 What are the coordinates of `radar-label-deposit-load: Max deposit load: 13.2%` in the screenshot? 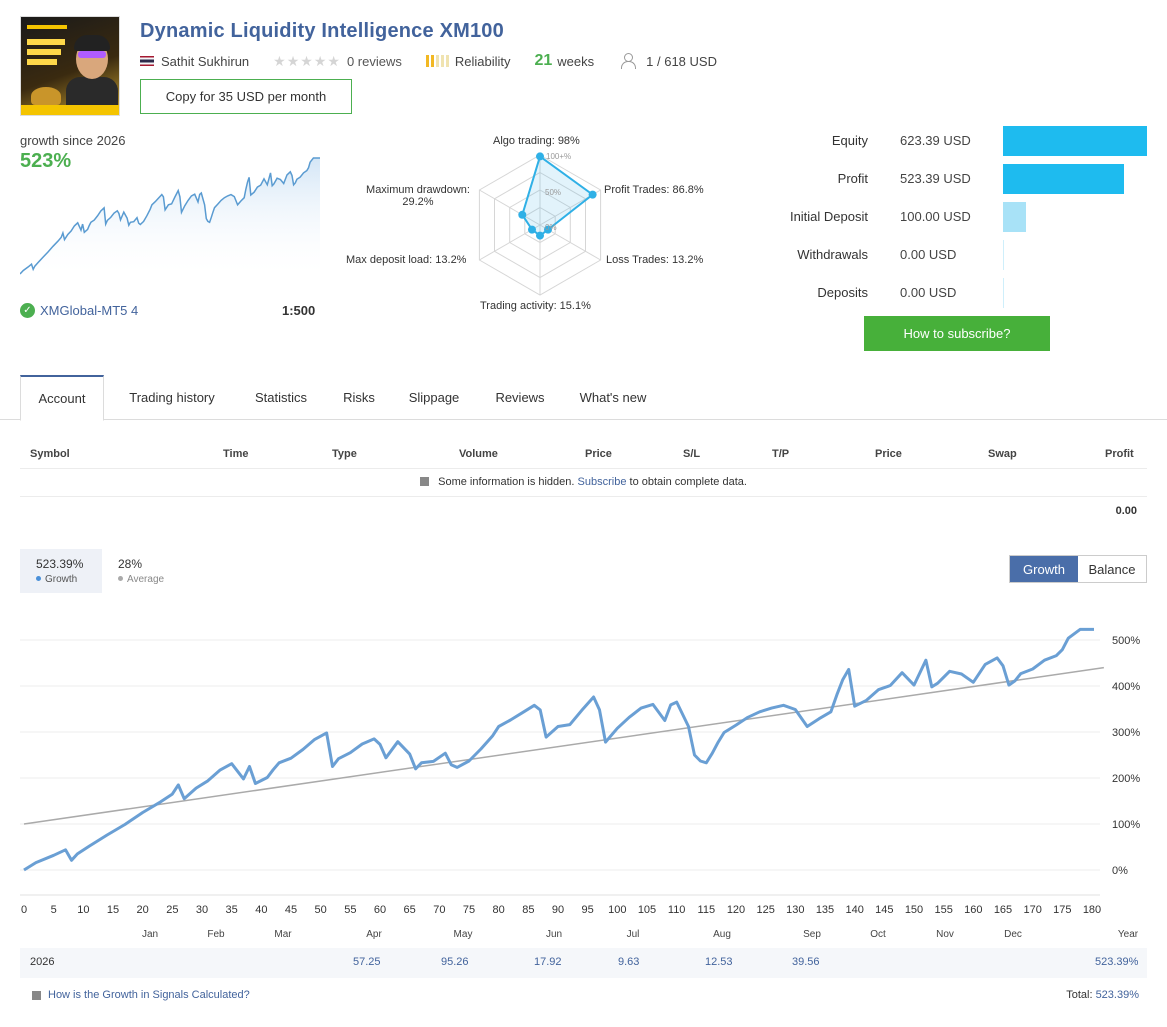 It's located at (406, 260).